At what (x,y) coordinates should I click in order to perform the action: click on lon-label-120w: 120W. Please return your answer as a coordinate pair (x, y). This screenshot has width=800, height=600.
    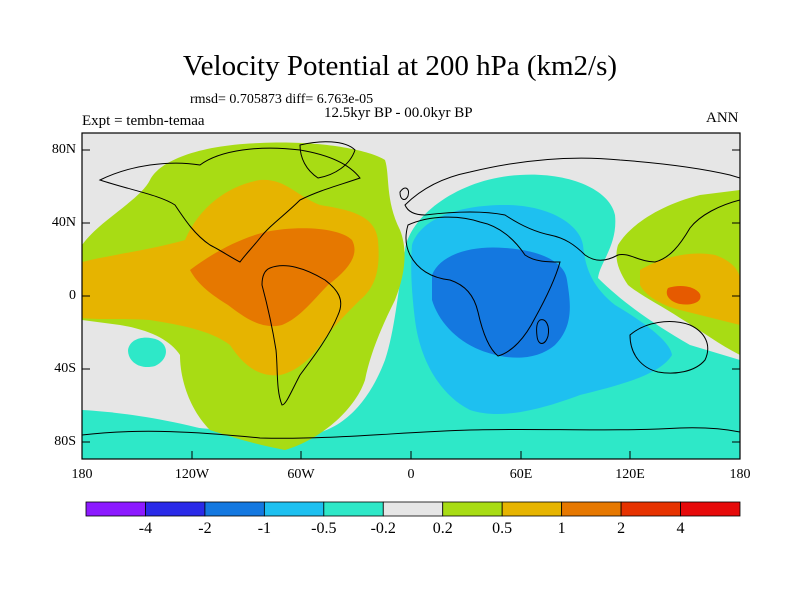
    Looking at the image, I should click on (192, 474).